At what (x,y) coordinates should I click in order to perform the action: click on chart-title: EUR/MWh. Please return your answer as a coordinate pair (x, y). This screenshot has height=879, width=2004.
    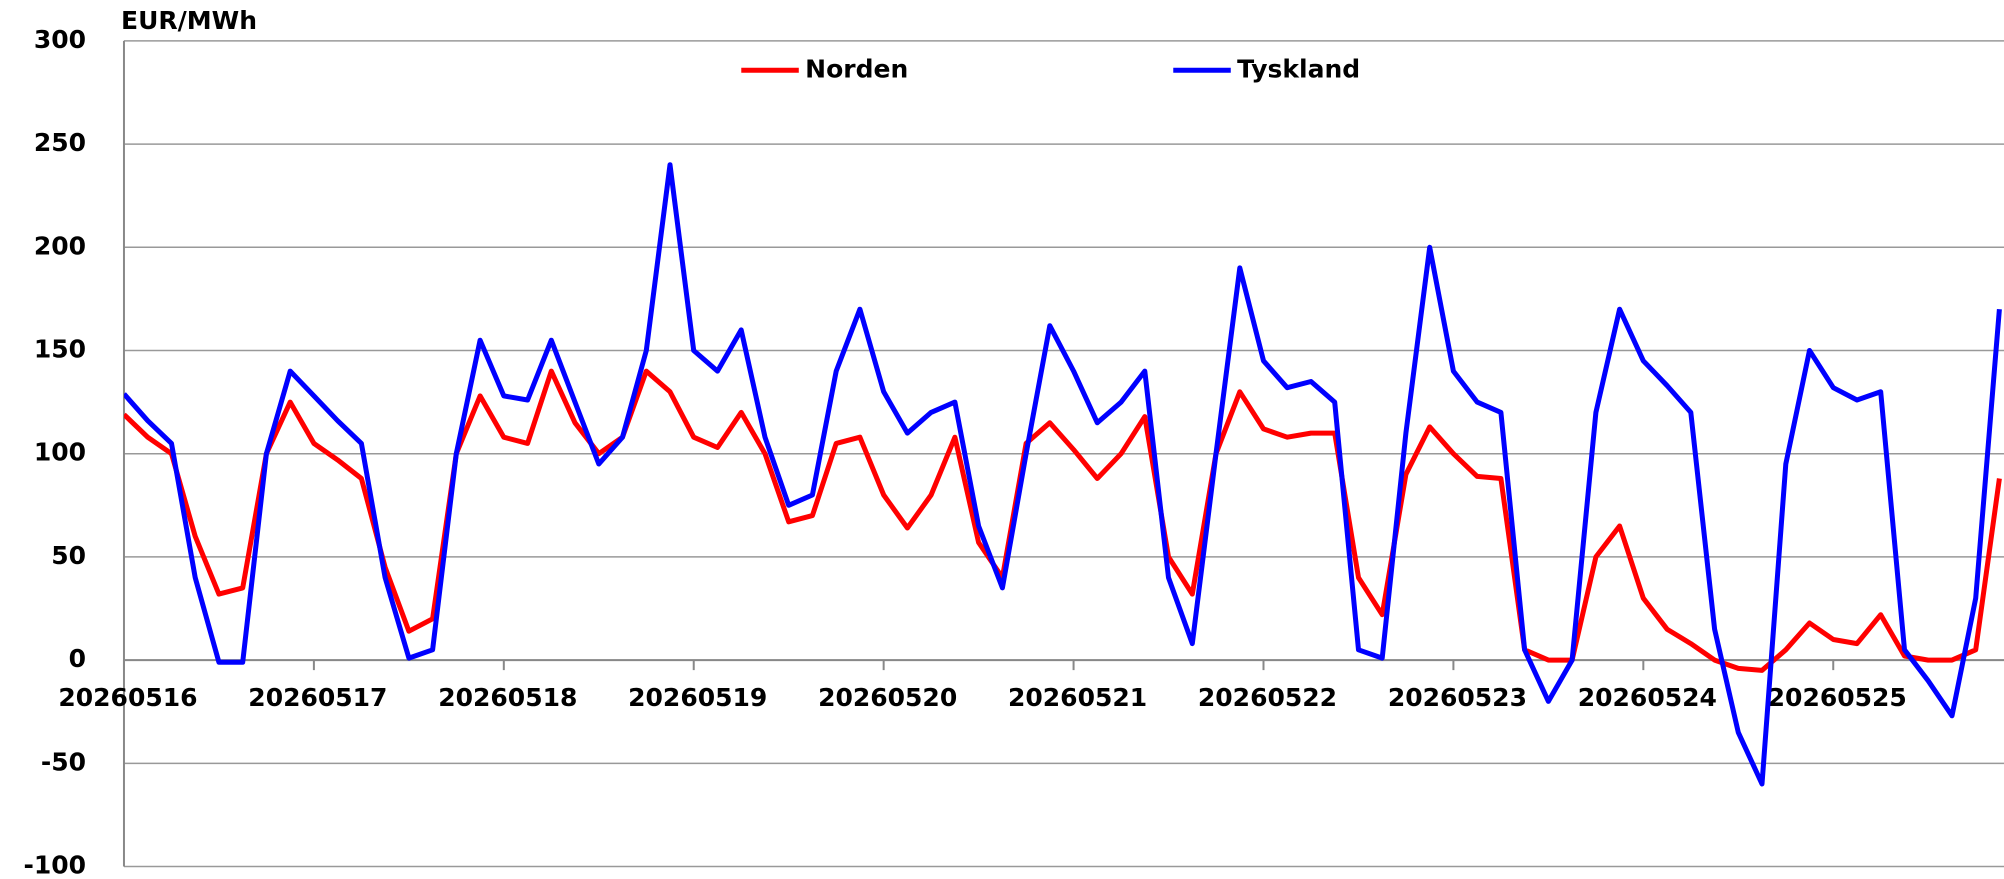
    Looking at the image, I should click on (189, 20).